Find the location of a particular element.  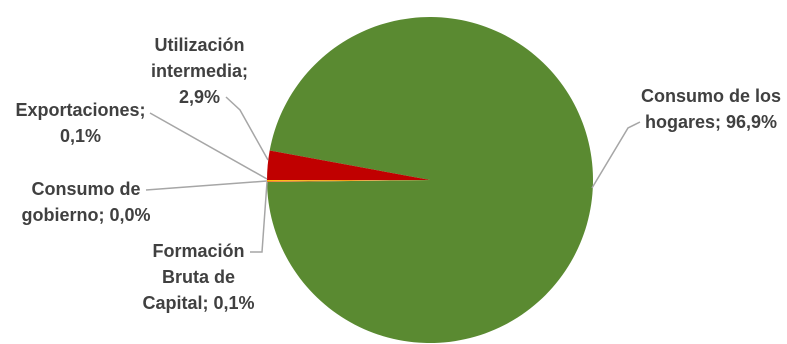

leader-line-consumo-de-gobierno is located at coordinates (206, 185).